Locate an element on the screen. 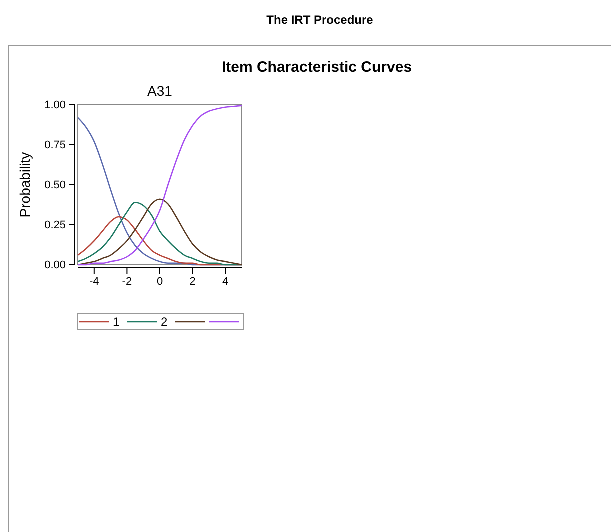  legend-label: 2 is located at coordinates (164, 322).